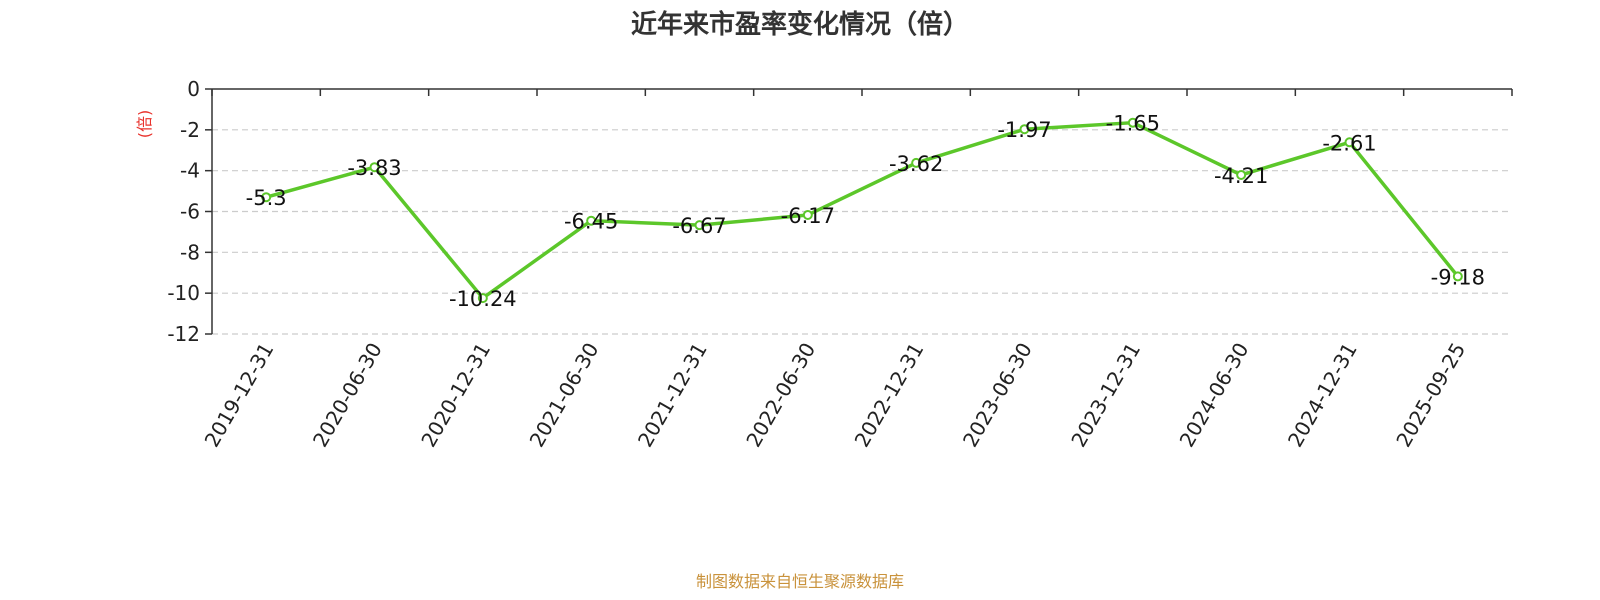  I want to click on source-note: 制图数据来自恒生聚源数据库, so click(799, 581).